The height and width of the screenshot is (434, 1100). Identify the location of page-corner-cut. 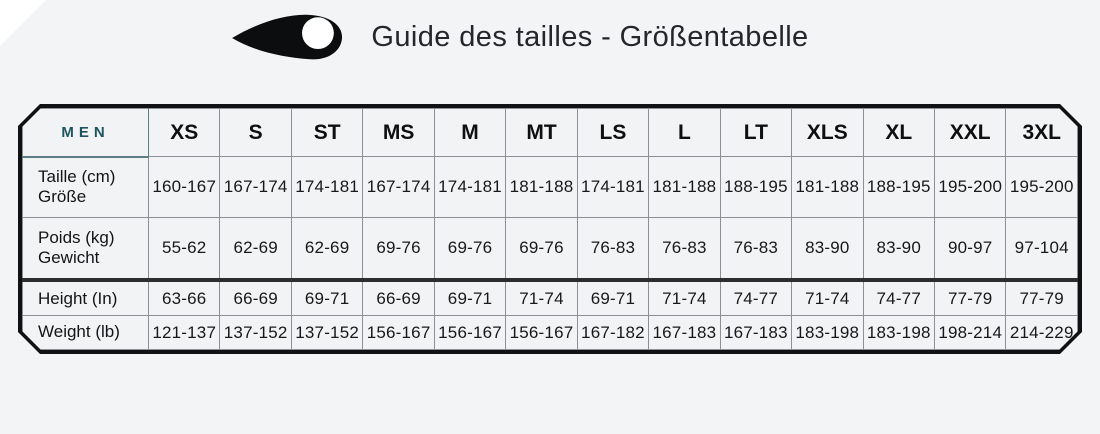
(23, 23).